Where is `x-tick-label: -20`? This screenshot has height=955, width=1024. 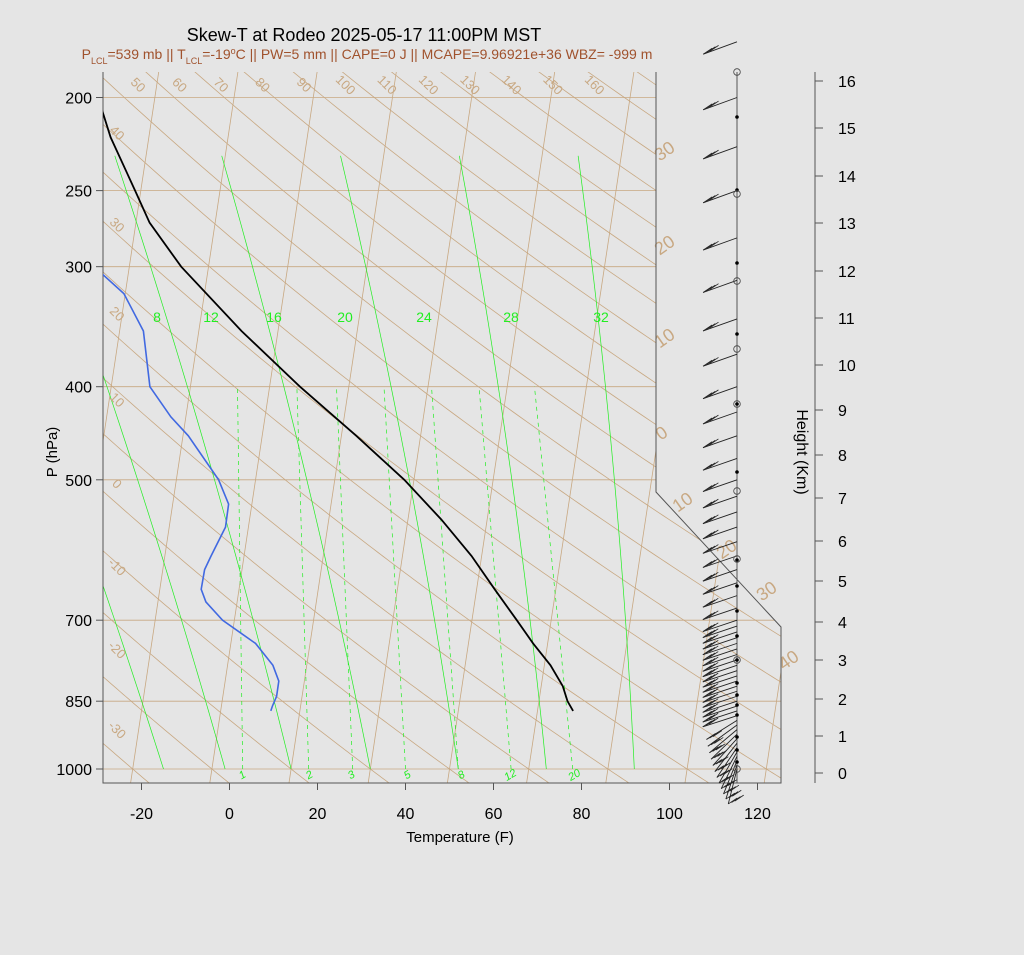 x-tick-label: -20 is located at coordinates (141, 814).